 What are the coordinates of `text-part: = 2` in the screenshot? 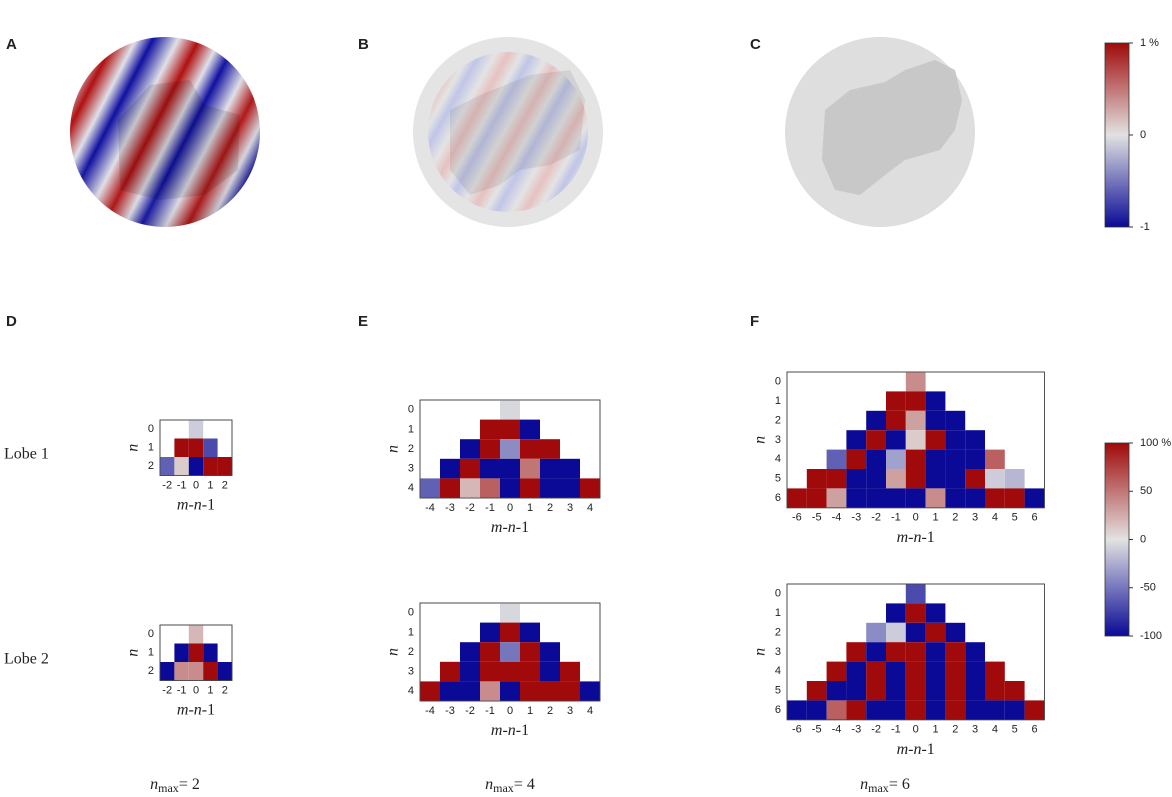 It's located at (189, 784).